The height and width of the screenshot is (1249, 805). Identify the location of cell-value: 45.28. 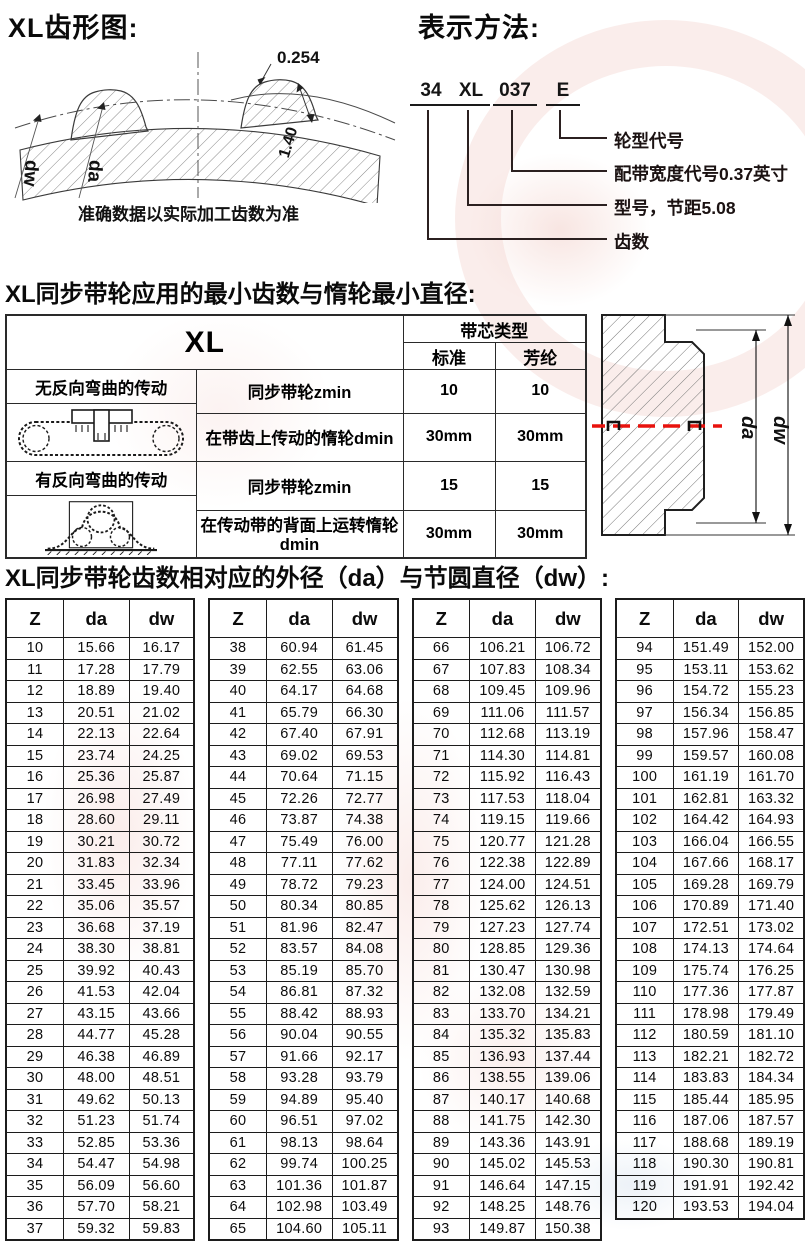
(161, 1035).